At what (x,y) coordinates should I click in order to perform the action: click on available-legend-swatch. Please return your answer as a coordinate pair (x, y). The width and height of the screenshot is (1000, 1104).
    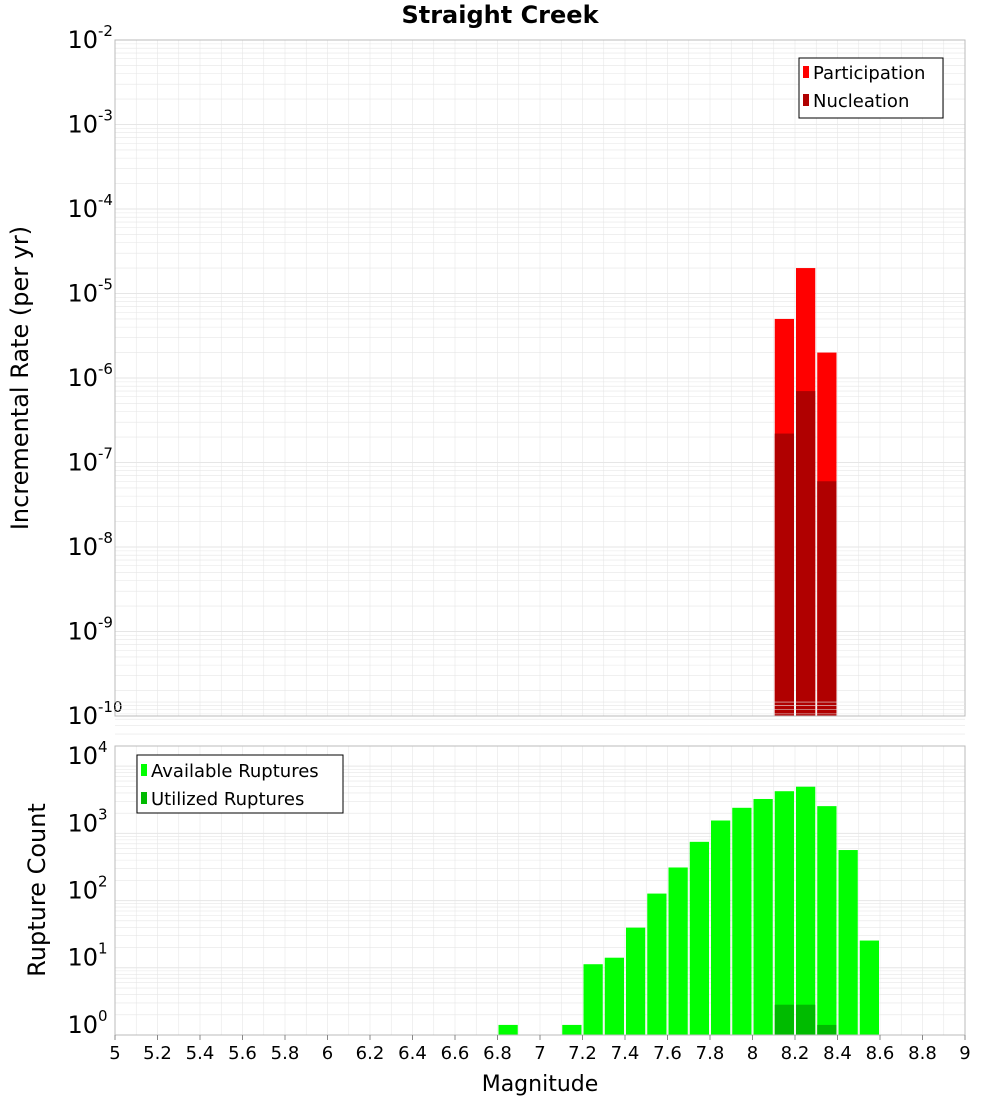
    Looking at the image, I should click on (144, 770).